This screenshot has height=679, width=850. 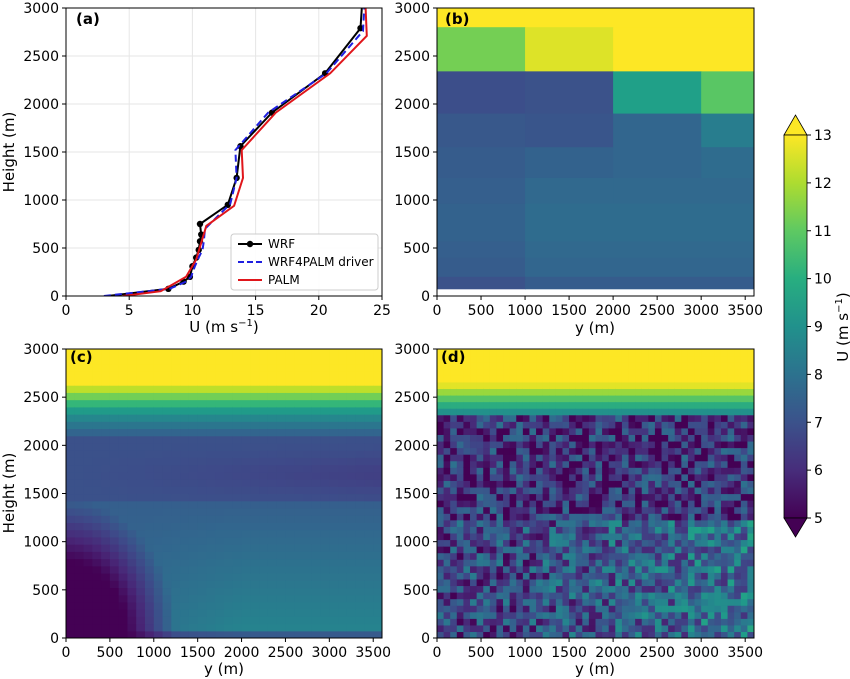 I want to click on y-tick-label: 500, so click(x=416, y=249).